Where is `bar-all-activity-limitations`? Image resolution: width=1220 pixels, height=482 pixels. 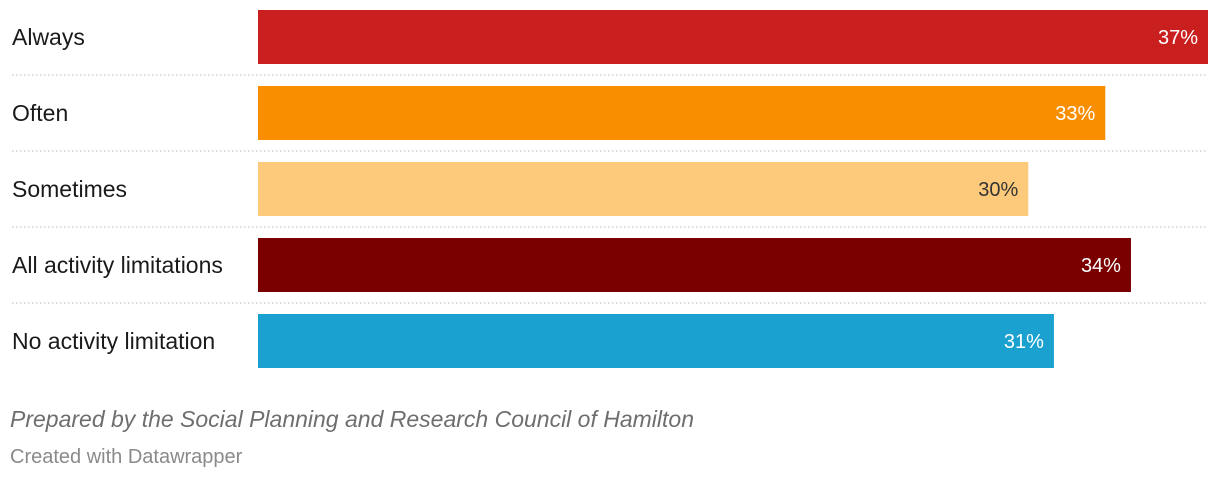 bar-all-activity-limitations is located at coordinates (694, 265).